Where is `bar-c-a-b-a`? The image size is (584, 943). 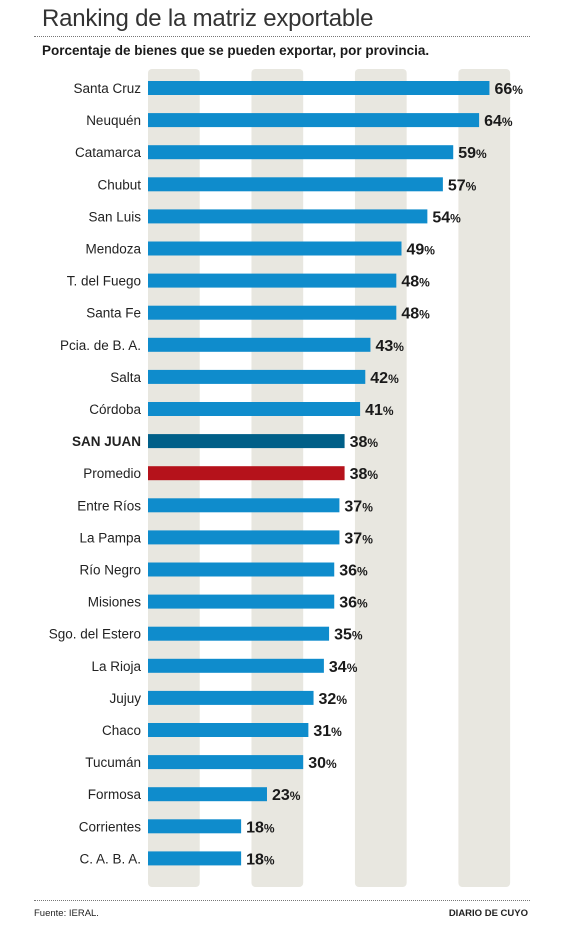 bar-c-a-b-a is located at coordinates (195, 858).